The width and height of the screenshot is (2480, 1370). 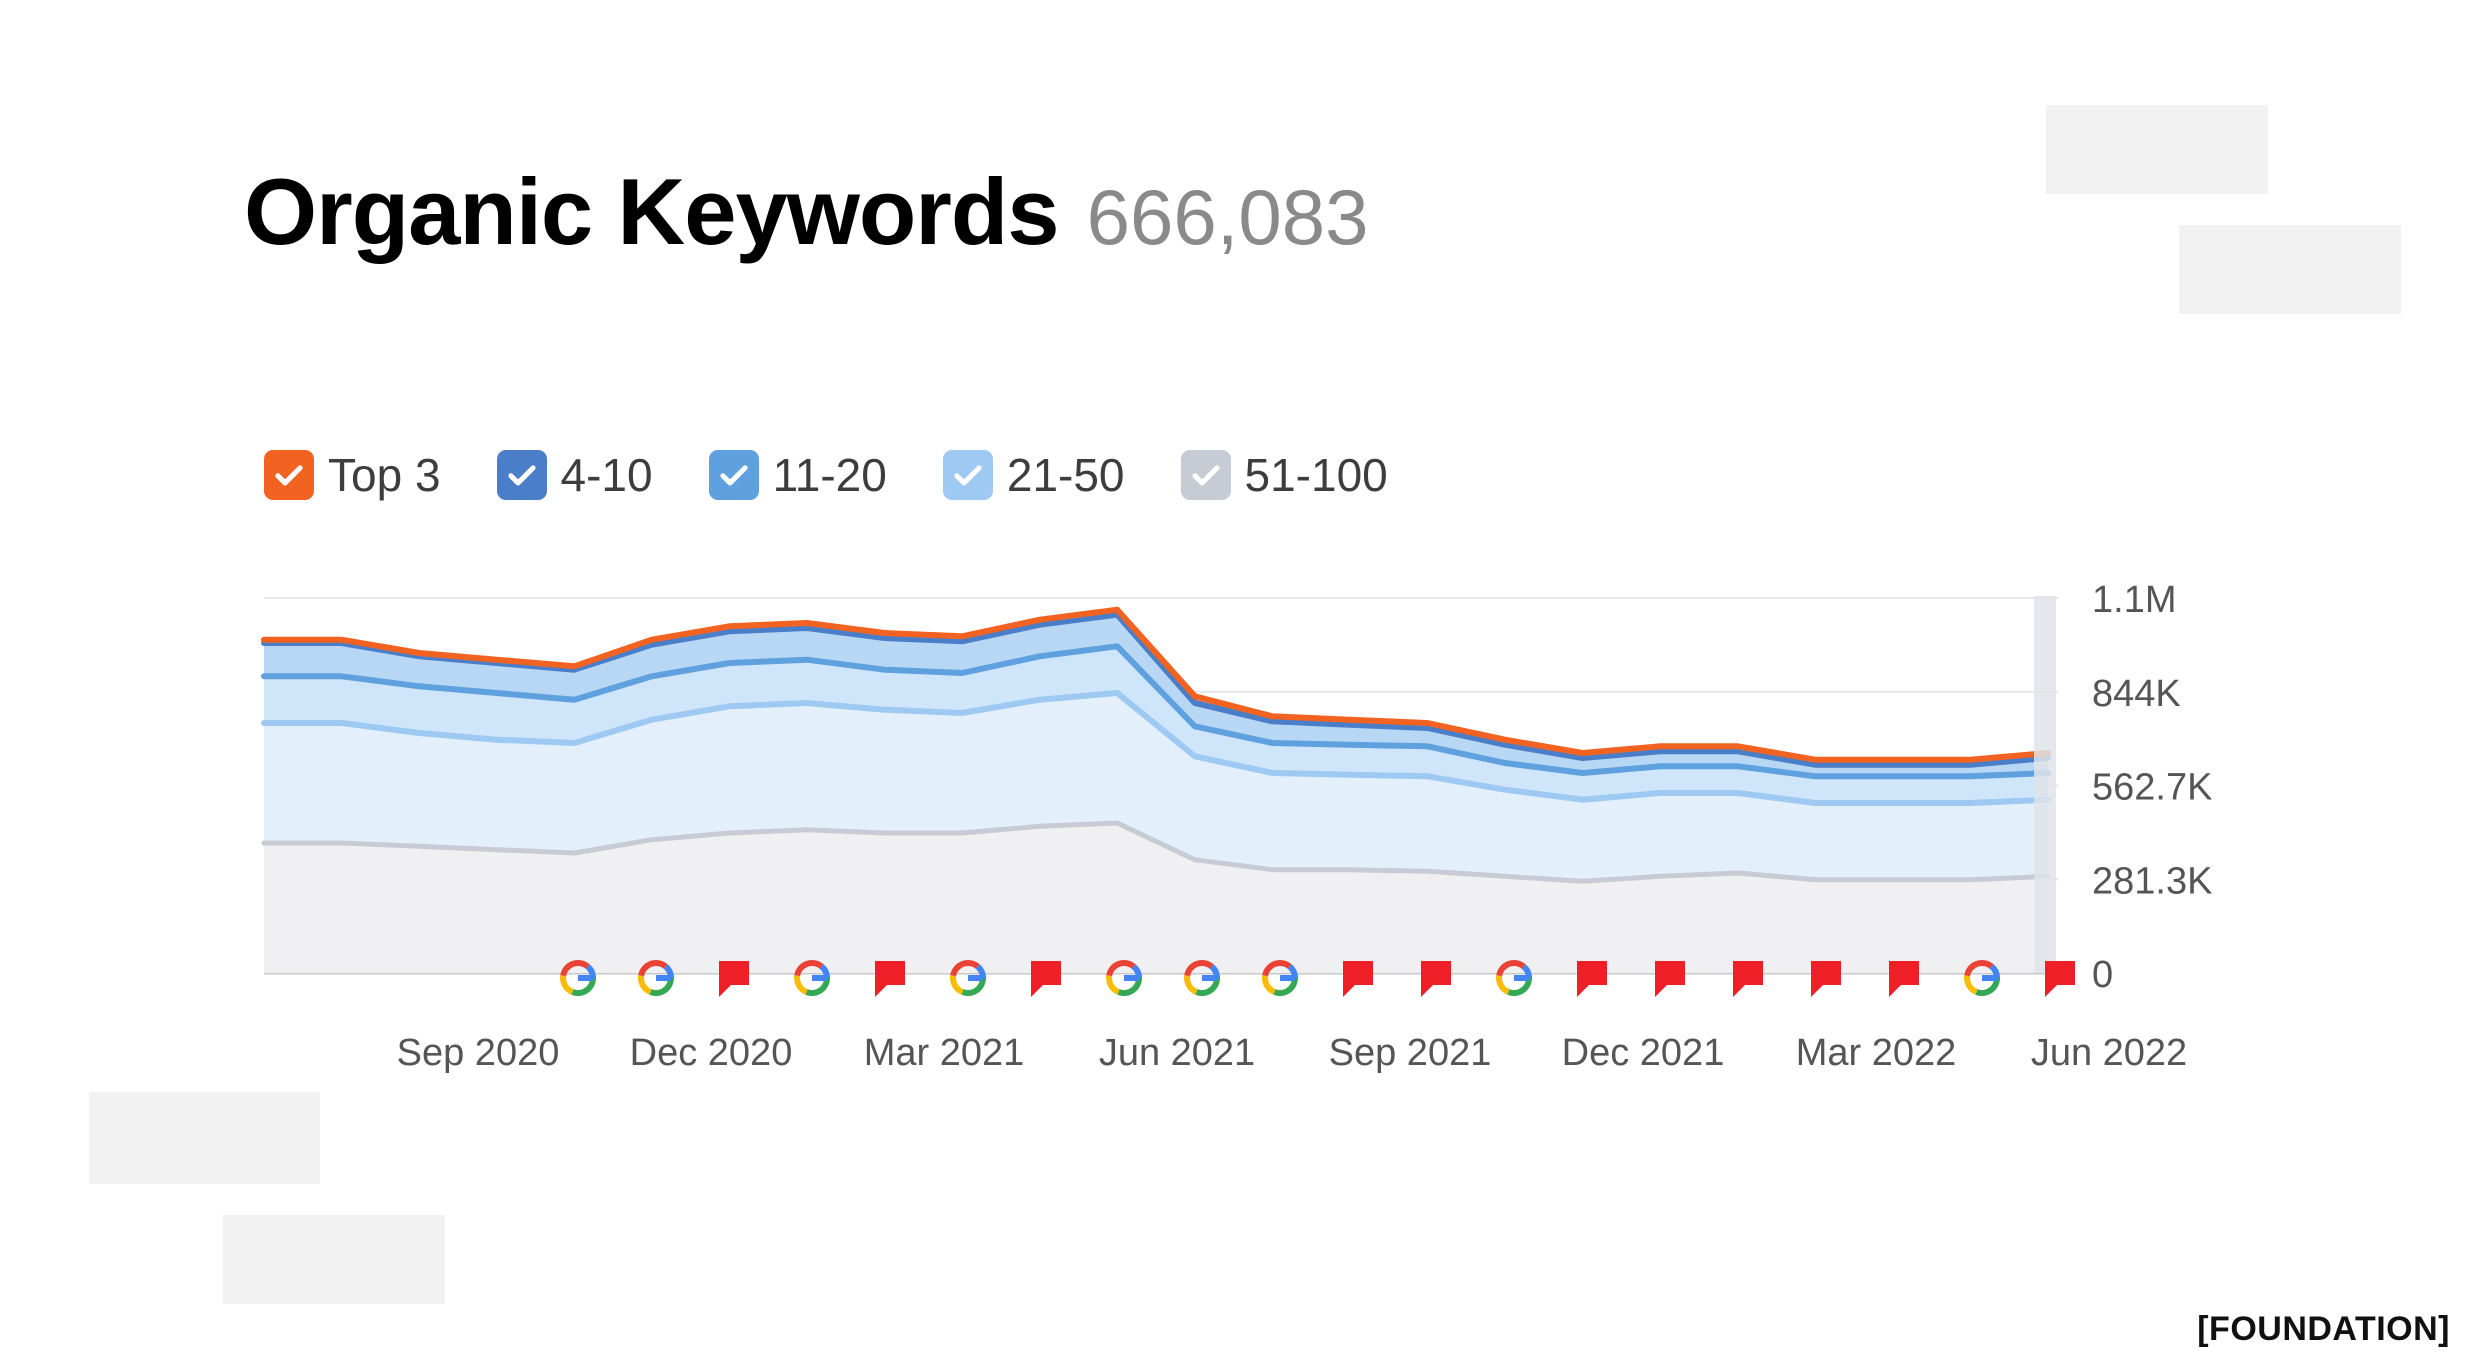 What do you see at coordinates (2152, 881) in the screenshot?
I see `y-tick-label: 281.3K` at bounding box center [2152, 881].